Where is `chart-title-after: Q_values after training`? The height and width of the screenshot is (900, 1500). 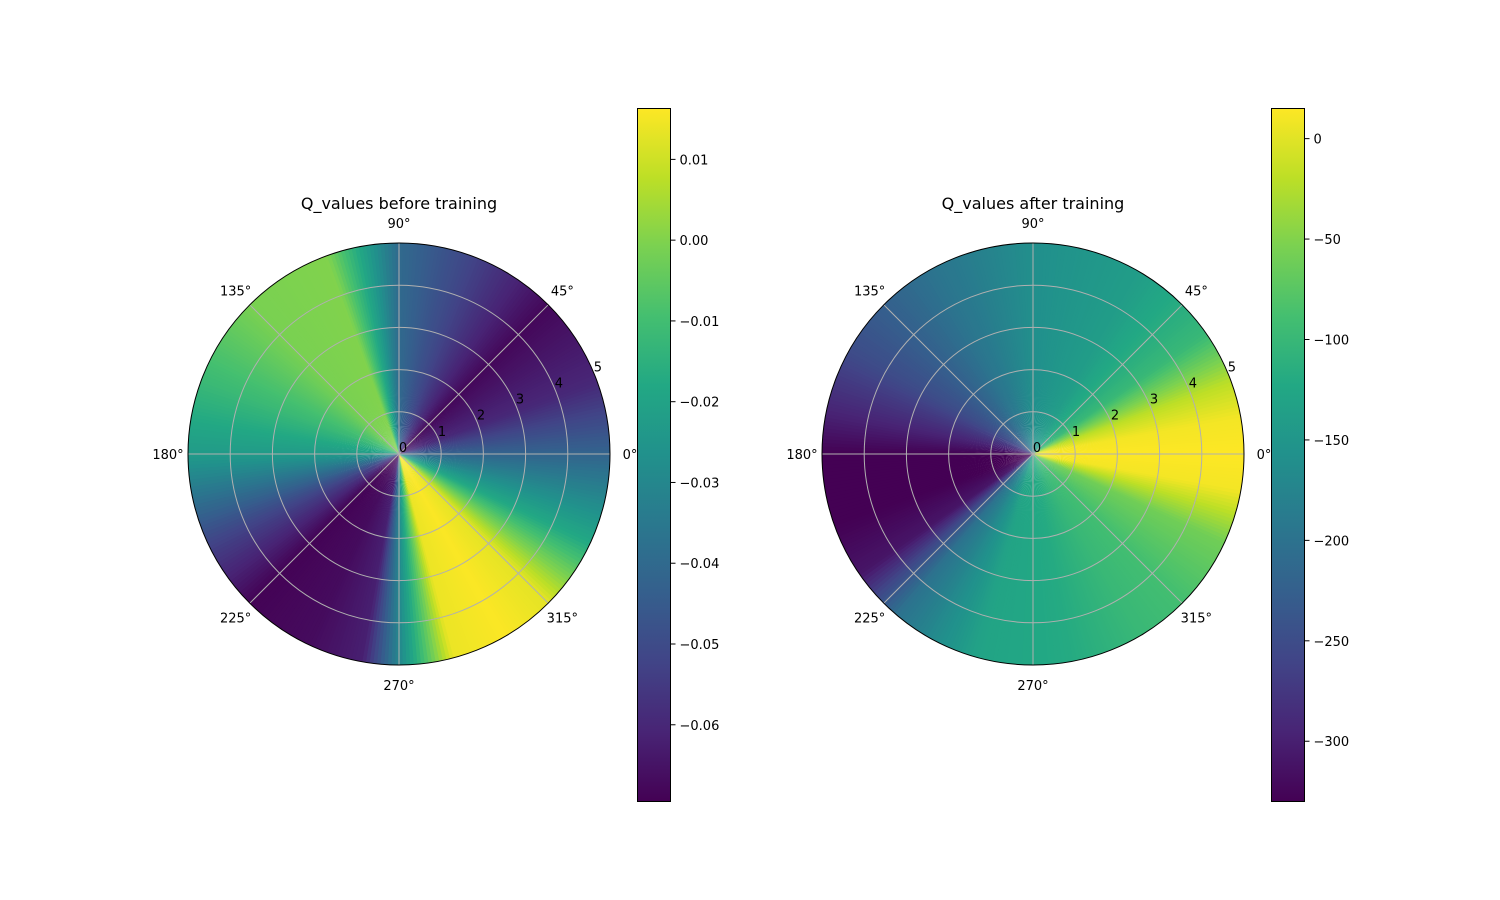
chart-title-after: Q_values after training is located at coordinates (1033, 204).